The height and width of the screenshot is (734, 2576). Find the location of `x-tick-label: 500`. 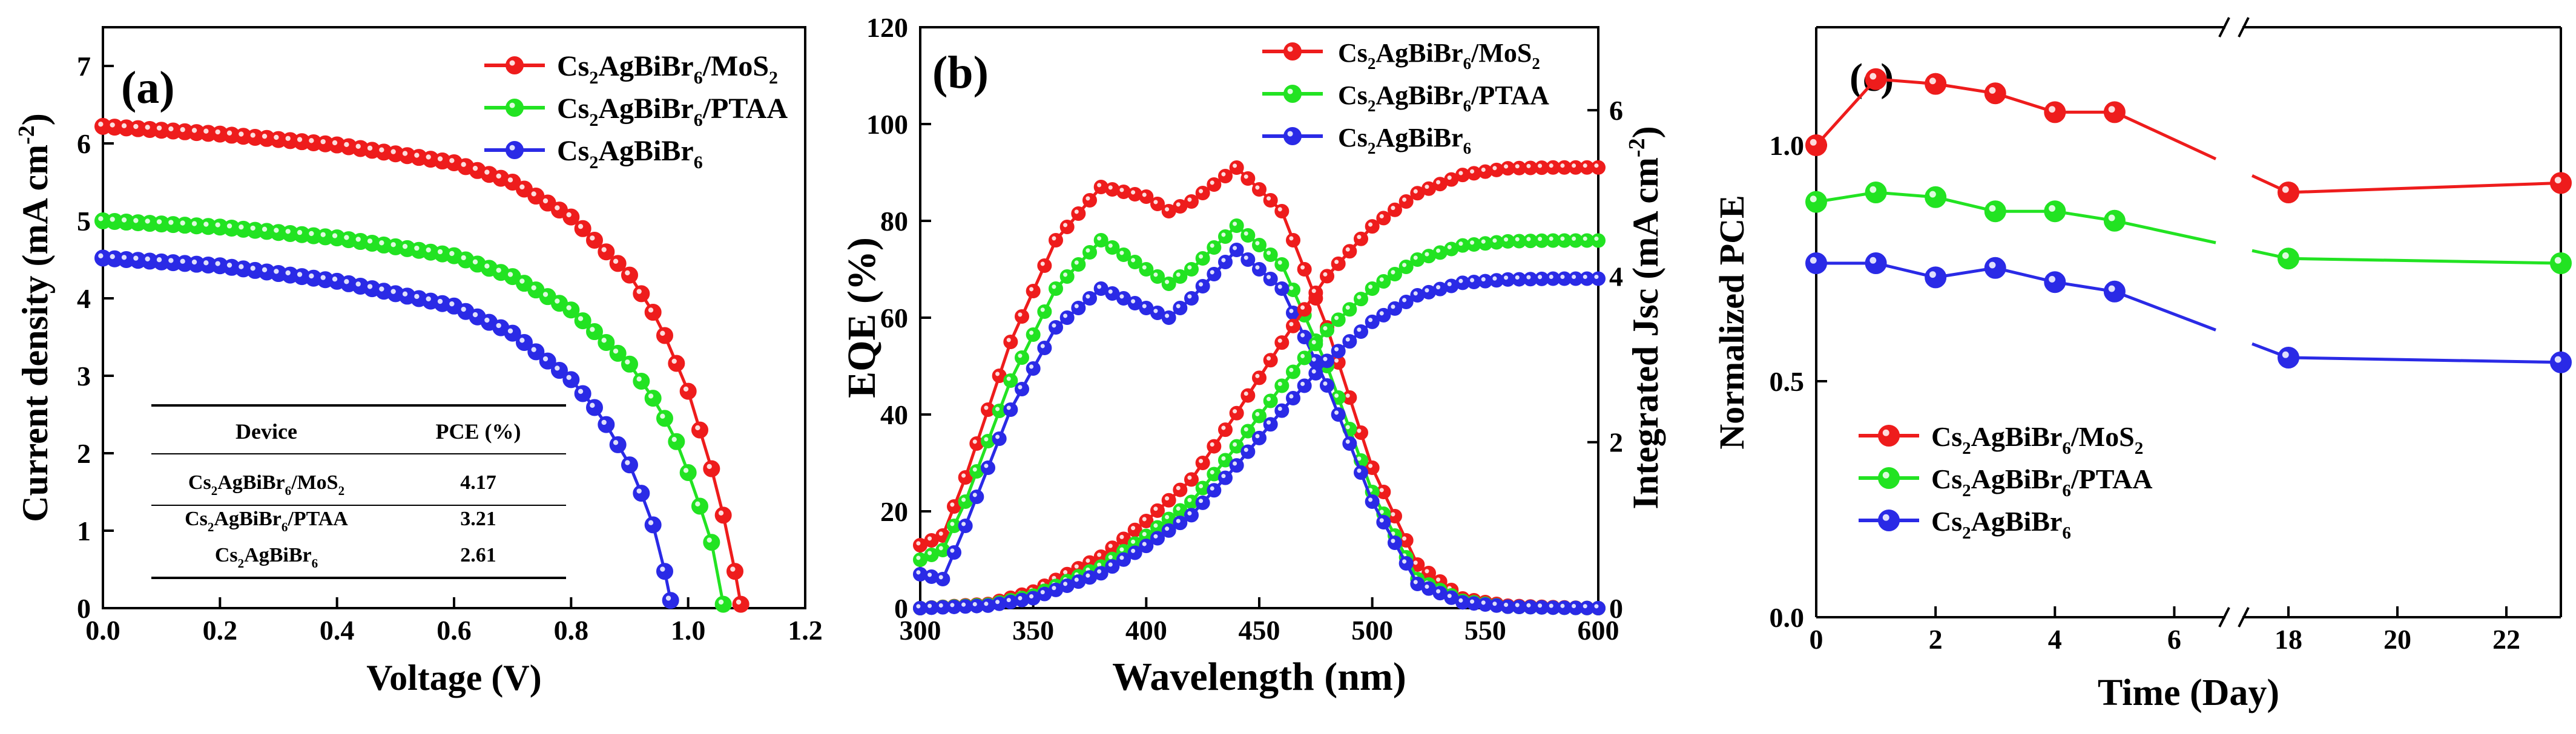

x-tick-label: 500 is located at coordinates (1372, 630).